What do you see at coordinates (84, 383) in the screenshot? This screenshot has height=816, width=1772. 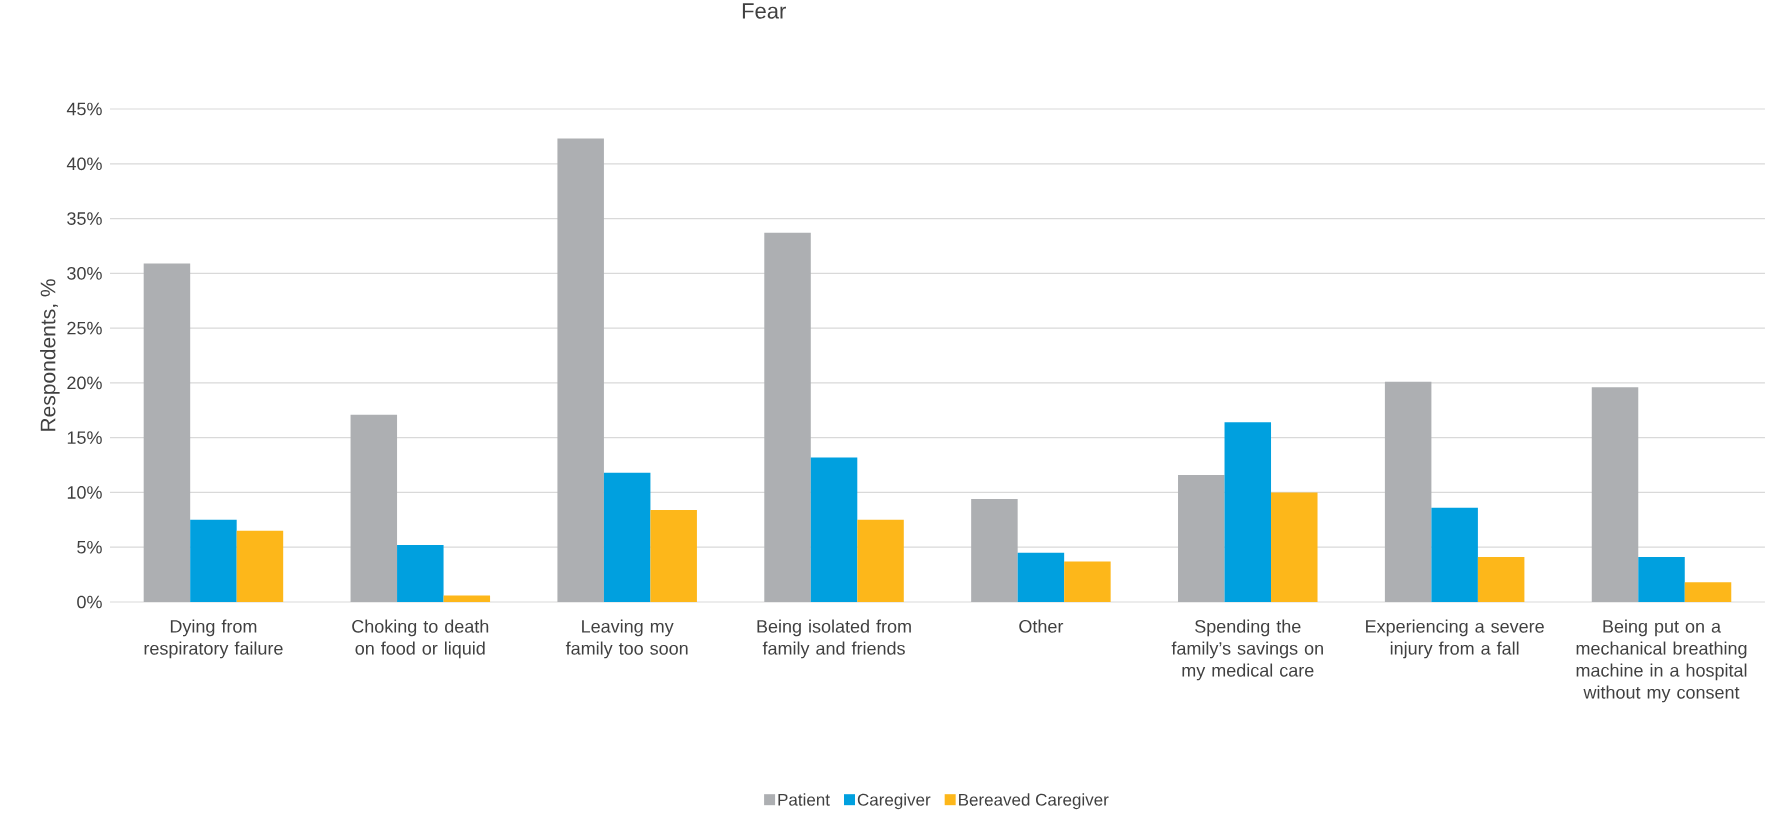 I see `y-tick-label: 20%` at bounding box center [84, 383].